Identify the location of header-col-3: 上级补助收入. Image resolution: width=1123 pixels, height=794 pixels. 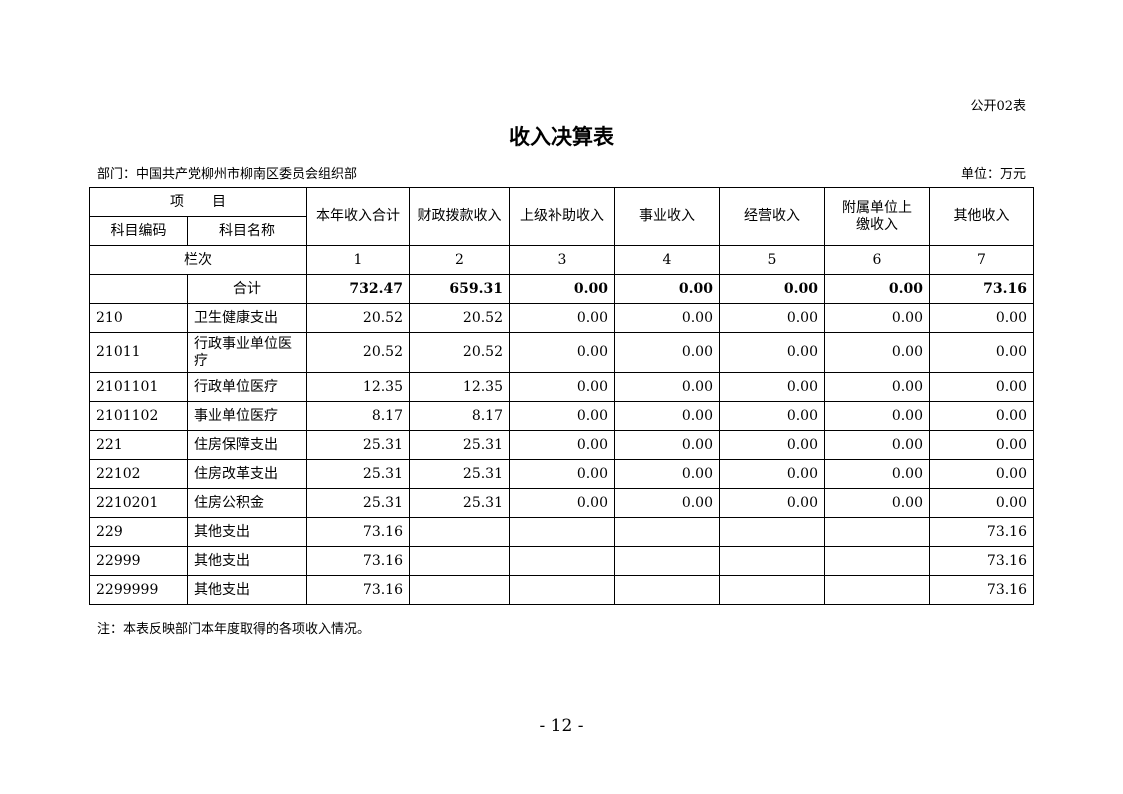
(562, 216).